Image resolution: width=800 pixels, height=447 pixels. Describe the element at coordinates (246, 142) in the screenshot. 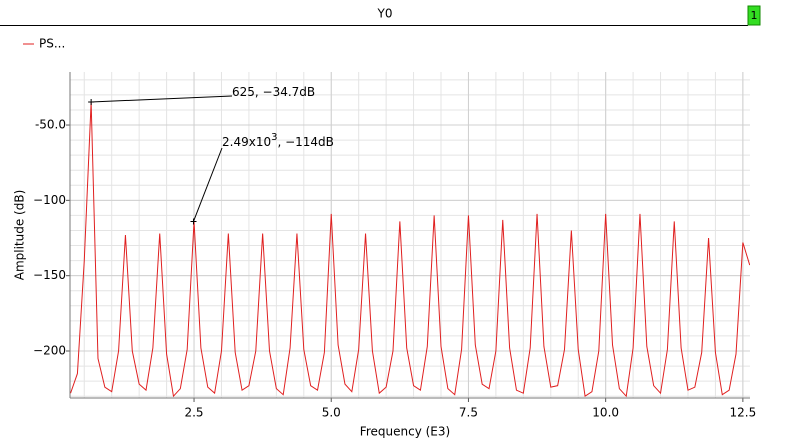

I see `annotation-text: 2.49x10` at that location.